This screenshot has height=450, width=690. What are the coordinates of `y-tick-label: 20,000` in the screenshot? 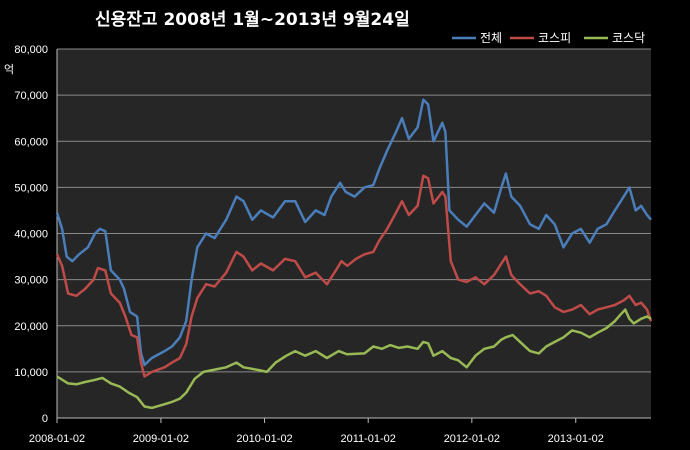 It's located at (31, 327).